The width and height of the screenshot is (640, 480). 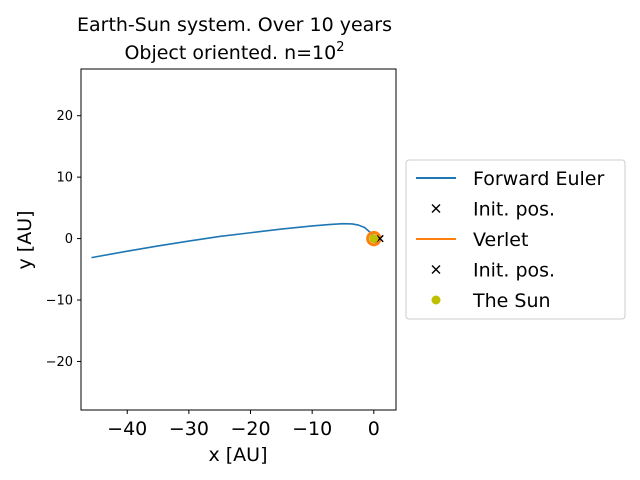 I want to click on legend-label: Verlet, so click(x=500, y=240).